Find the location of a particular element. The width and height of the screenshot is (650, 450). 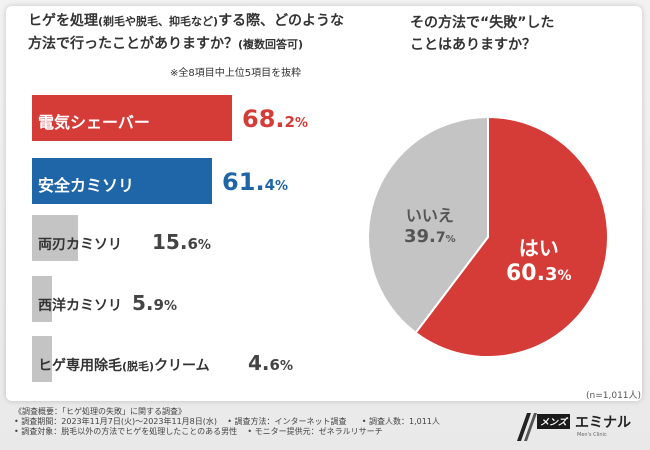

survey-method: • 調査方法：インターネット調査 is located at coordinates (287, 421).